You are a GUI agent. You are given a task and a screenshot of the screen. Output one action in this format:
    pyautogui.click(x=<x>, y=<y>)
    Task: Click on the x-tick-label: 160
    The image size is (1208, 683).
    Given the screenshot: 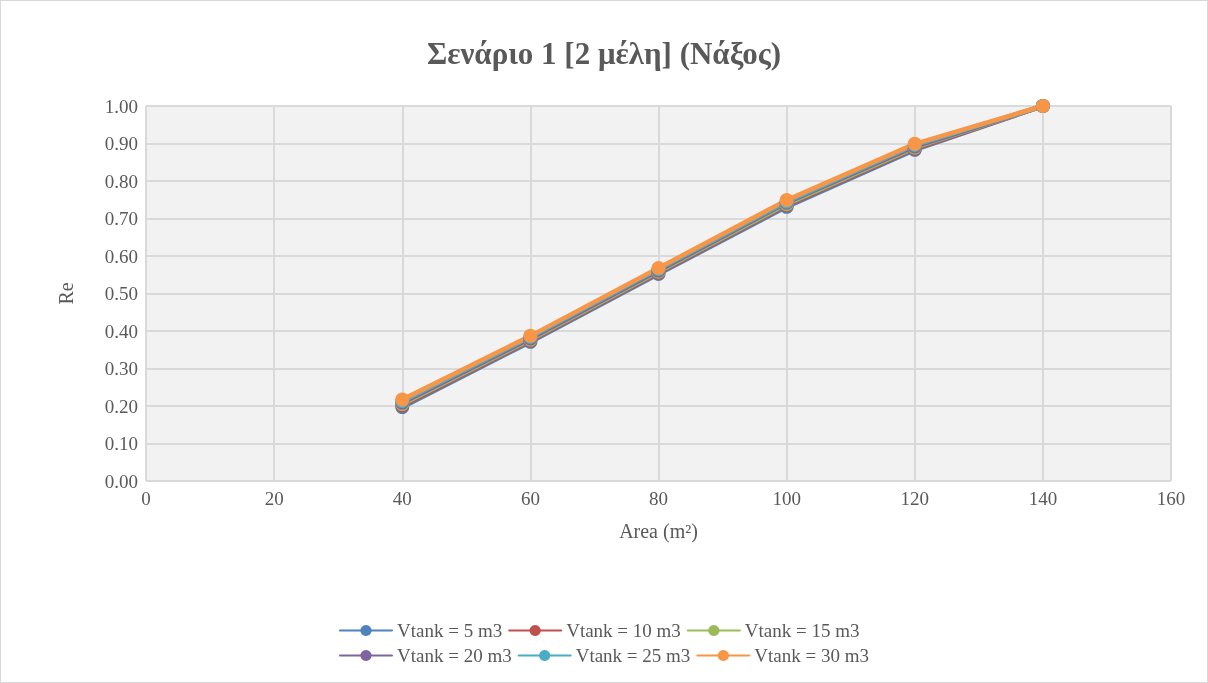 What is the action you would take?
    pyautogui.click(x=1171, y=498)
    